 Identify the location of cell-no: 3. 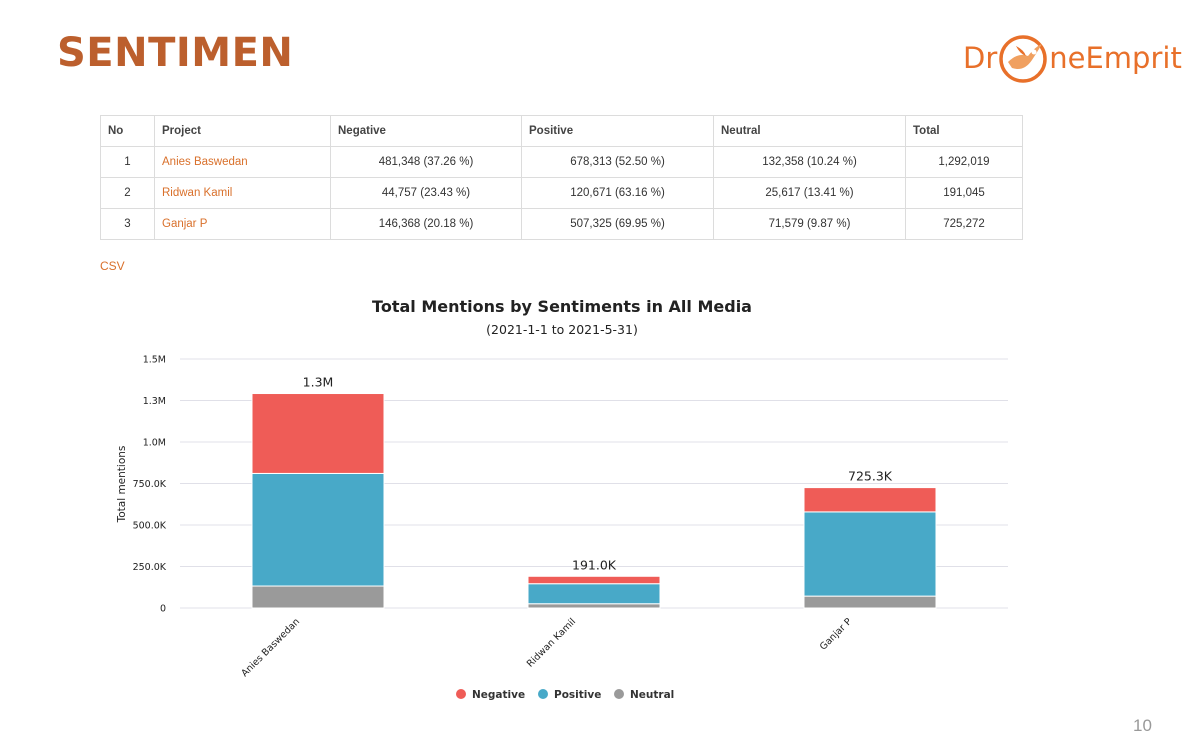
(127, 224).